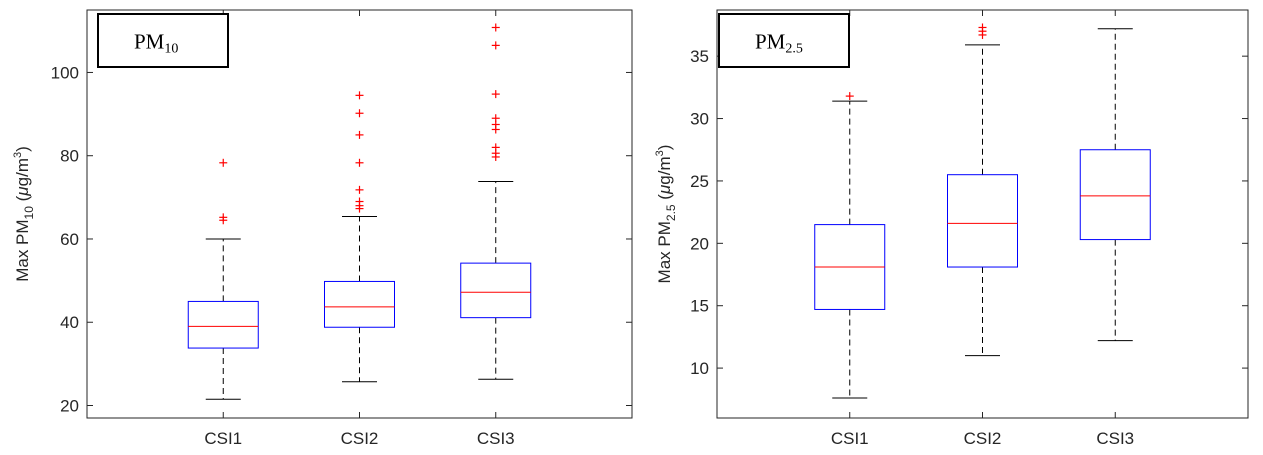 This screenshot has width=1263, height=455. I want to click on y-tick-label: 10, so click(699, 368).